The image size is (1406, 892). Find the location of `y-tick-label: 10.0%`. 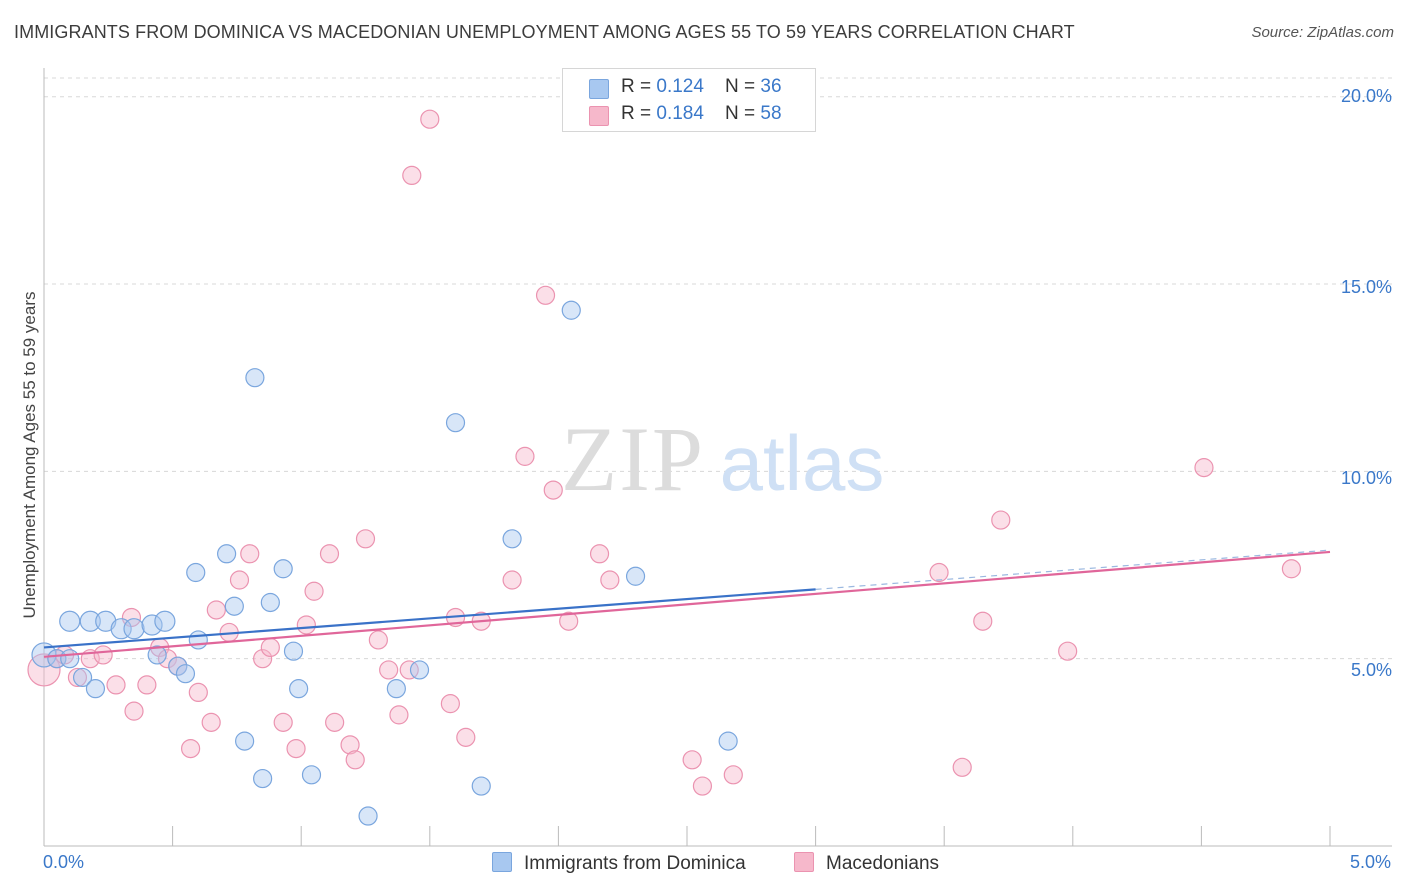

y-tick-label: 10.0% is located at coordinates (1366, 478).